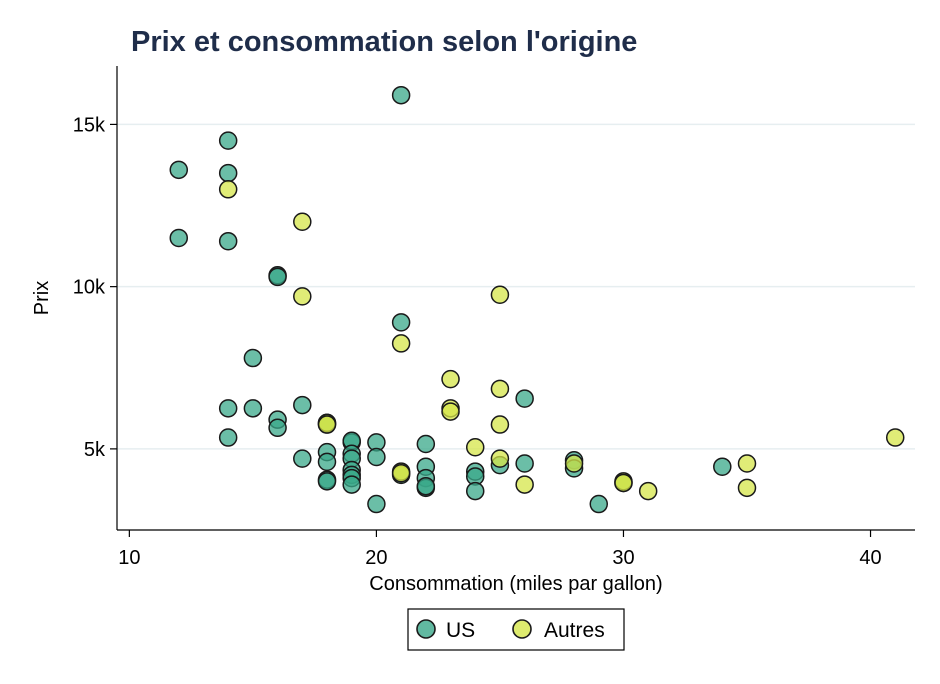 The height and width of the screenshot is (684, 940). I want to click on x-tick-label: 40, so click(870, 558).